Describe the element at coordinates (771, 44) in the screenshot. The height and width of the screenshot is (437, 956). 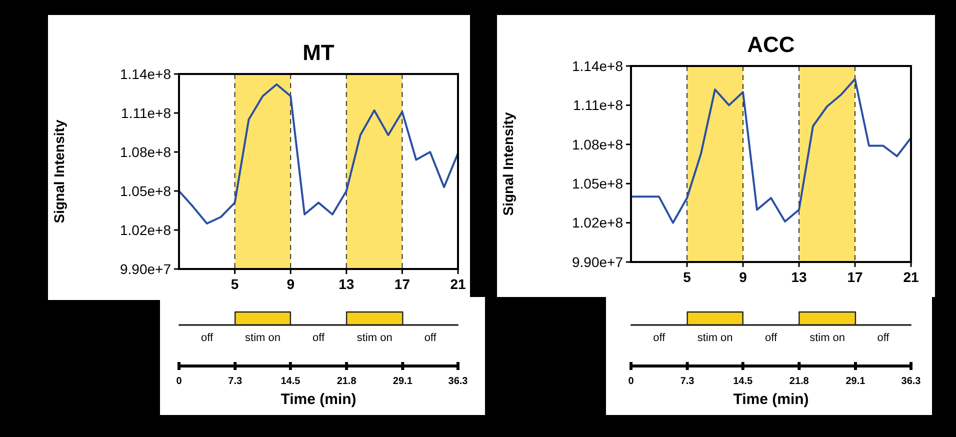
I see `chart-title: ACC` at that location.